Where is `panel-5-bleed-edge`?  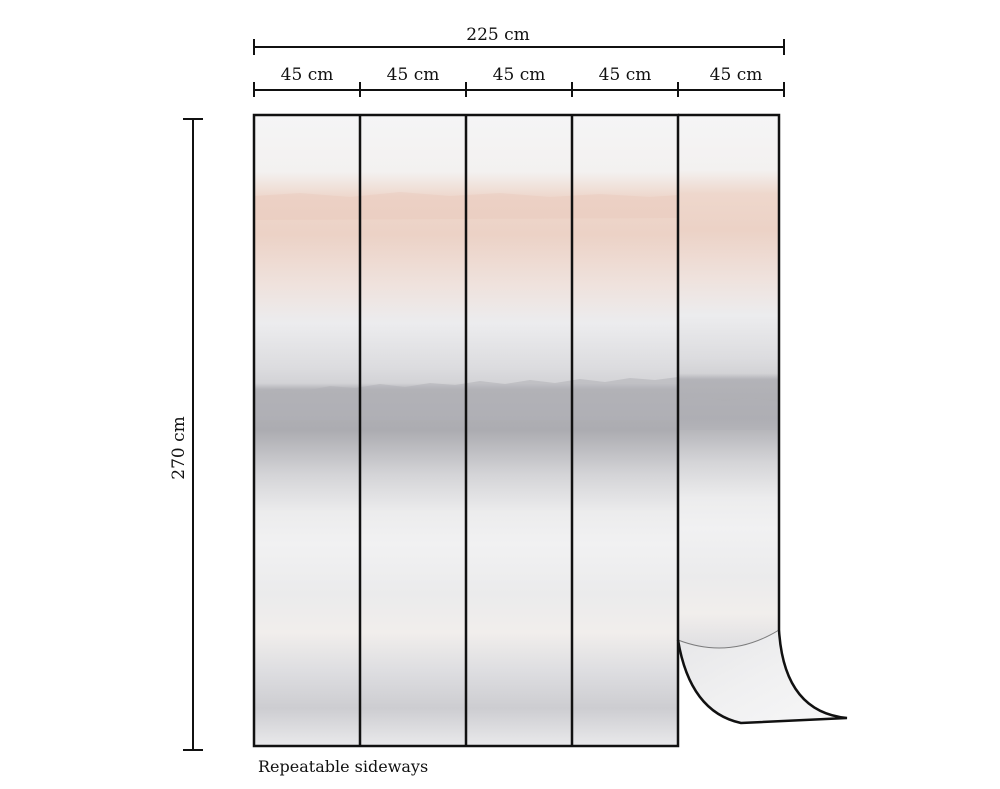 panel-5-bleed-edge is located at coordinates (728, 413).